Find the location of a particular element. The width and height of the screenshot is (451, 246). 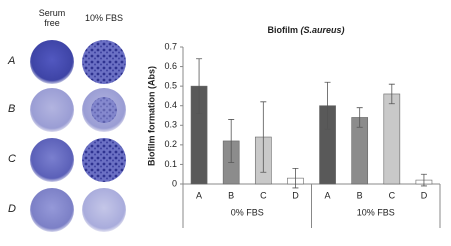

y-tick-label: 0 is located at coordinates (174, 183).